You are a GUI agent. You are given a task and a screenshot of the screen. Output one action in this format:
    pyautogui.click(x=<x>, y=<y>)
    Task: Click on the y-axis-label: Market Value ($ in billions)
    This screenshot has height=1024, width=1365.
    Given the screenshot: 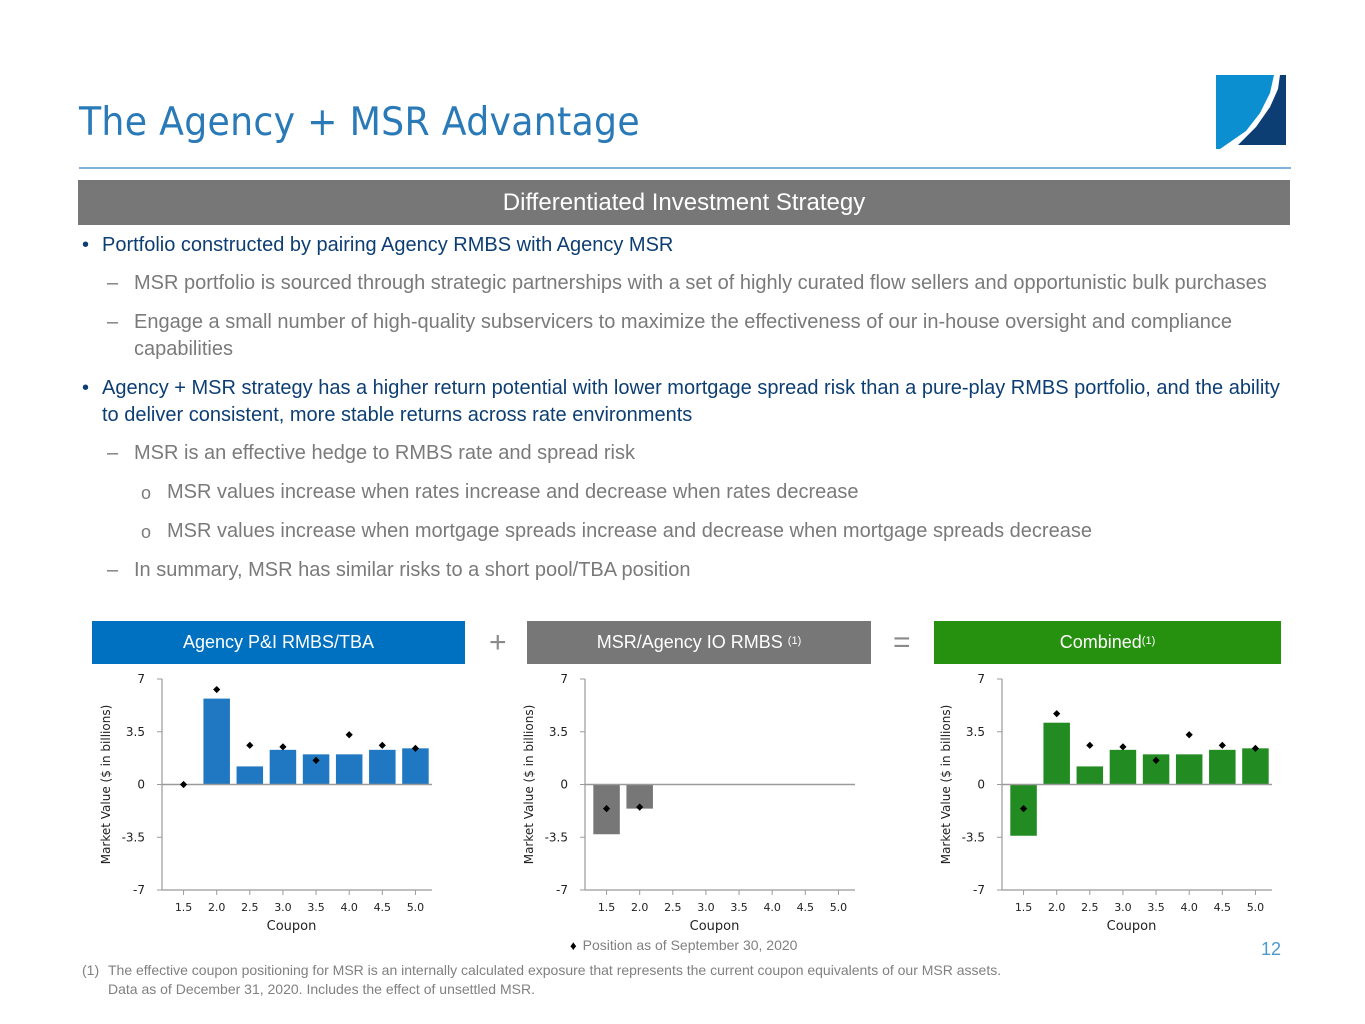 What is the action you would take?
    pyautogui.click(x=946, y=785)
    